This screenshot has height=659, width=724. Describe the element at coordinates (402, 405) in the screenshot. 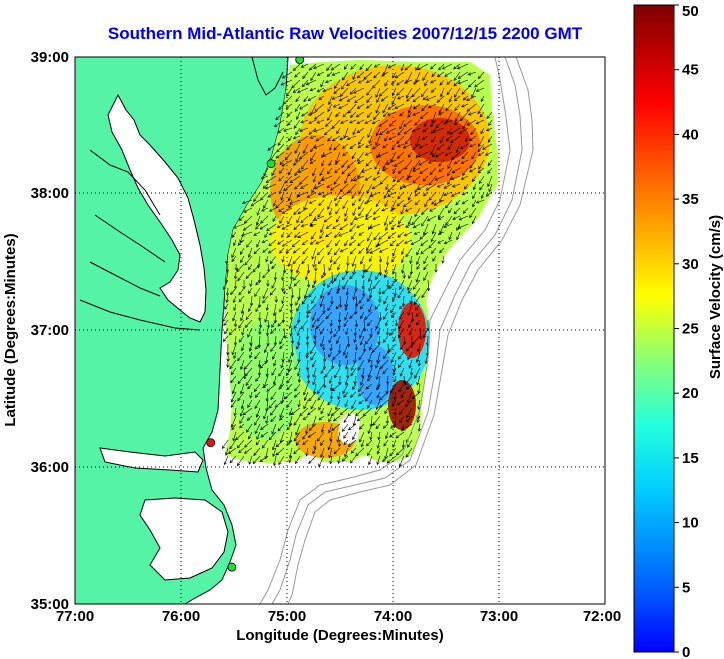

I see `velocity-blob-dark-southeast` at that location.